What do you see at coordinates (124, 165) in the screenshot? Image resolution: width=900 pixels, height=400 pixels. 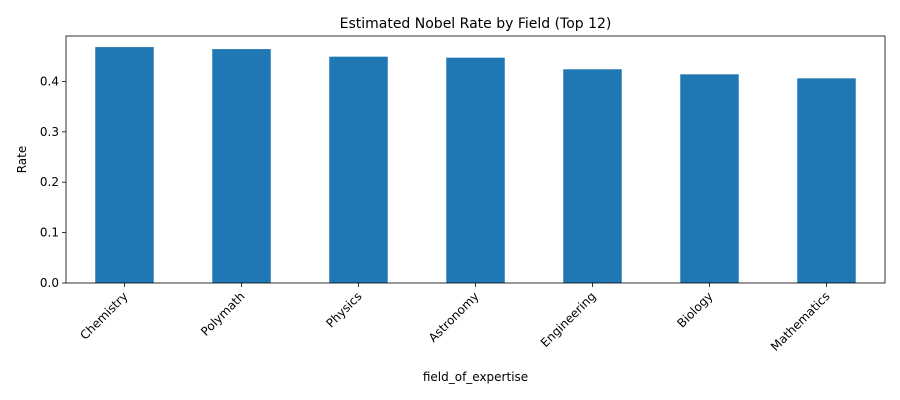 I see `bar-chemistry` at bounding box center [124, 165].